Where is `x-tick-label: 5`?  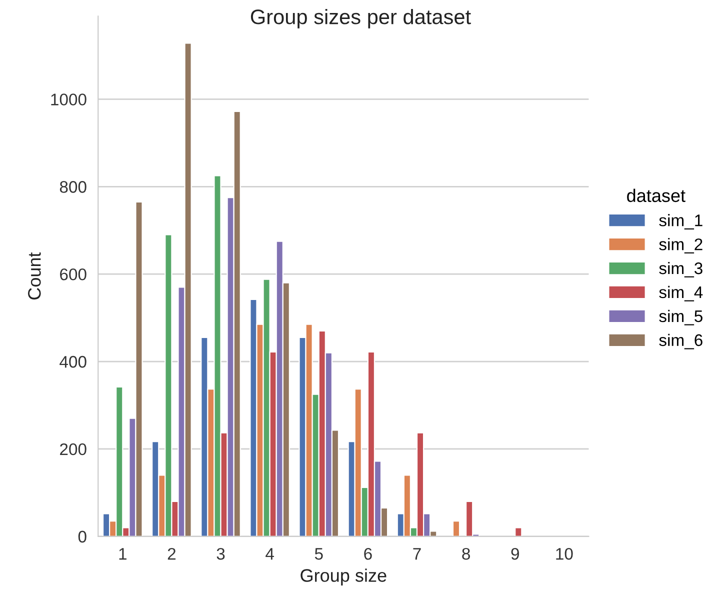 x-tick-label: 5 is located at coordinates (318, 554).